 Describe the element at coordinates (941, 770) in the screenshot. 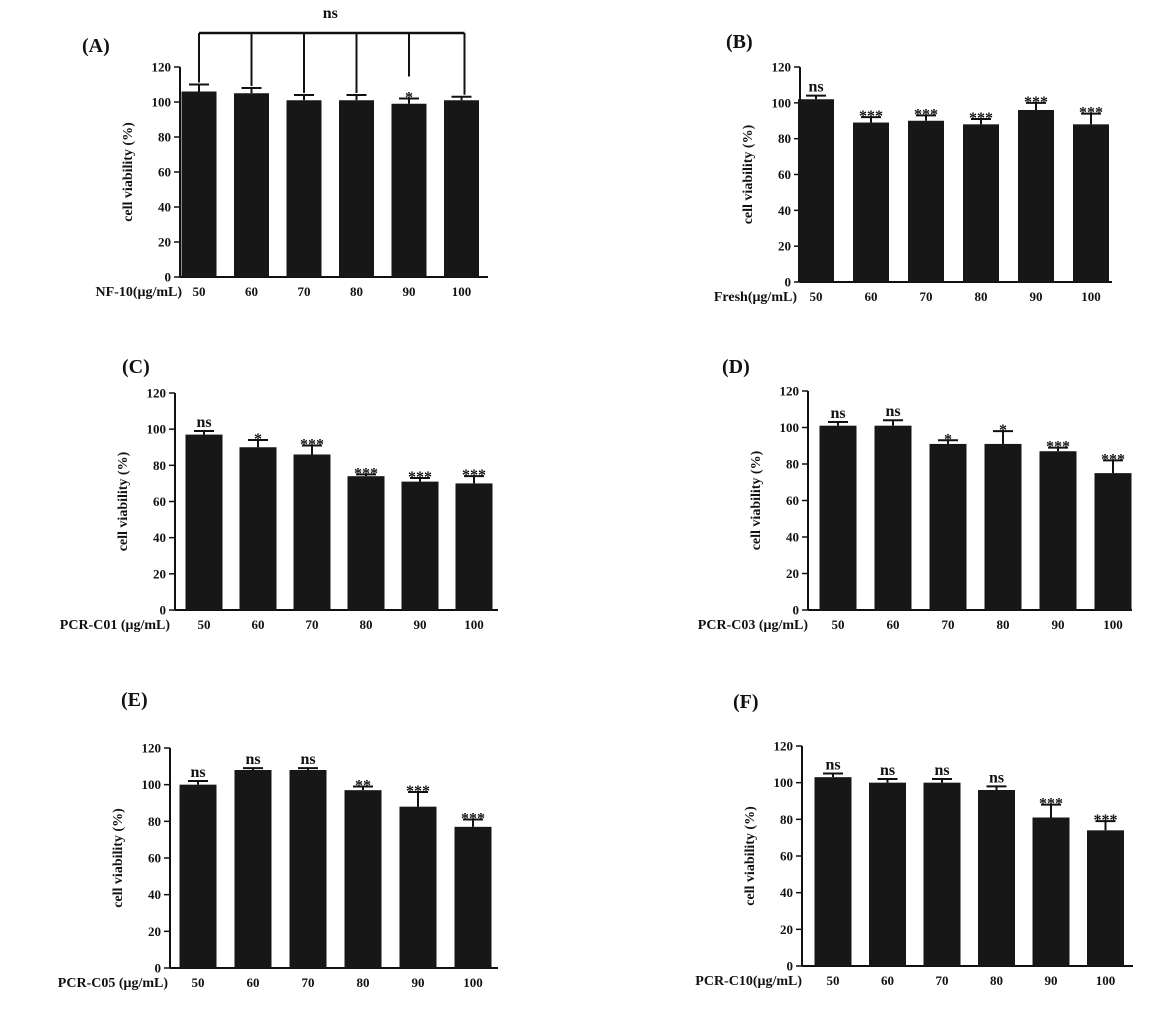

I see `panel-f-significance-70: ns` at that location.